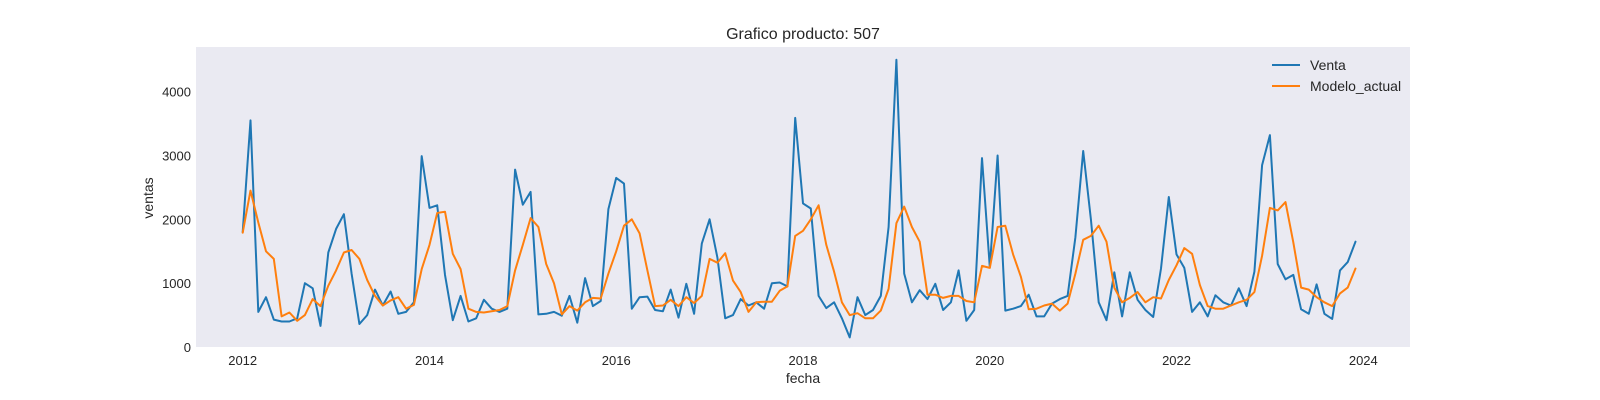 The image size is (1600, 400). I want to click on x-tick-label: 2014, so click(429, 360).